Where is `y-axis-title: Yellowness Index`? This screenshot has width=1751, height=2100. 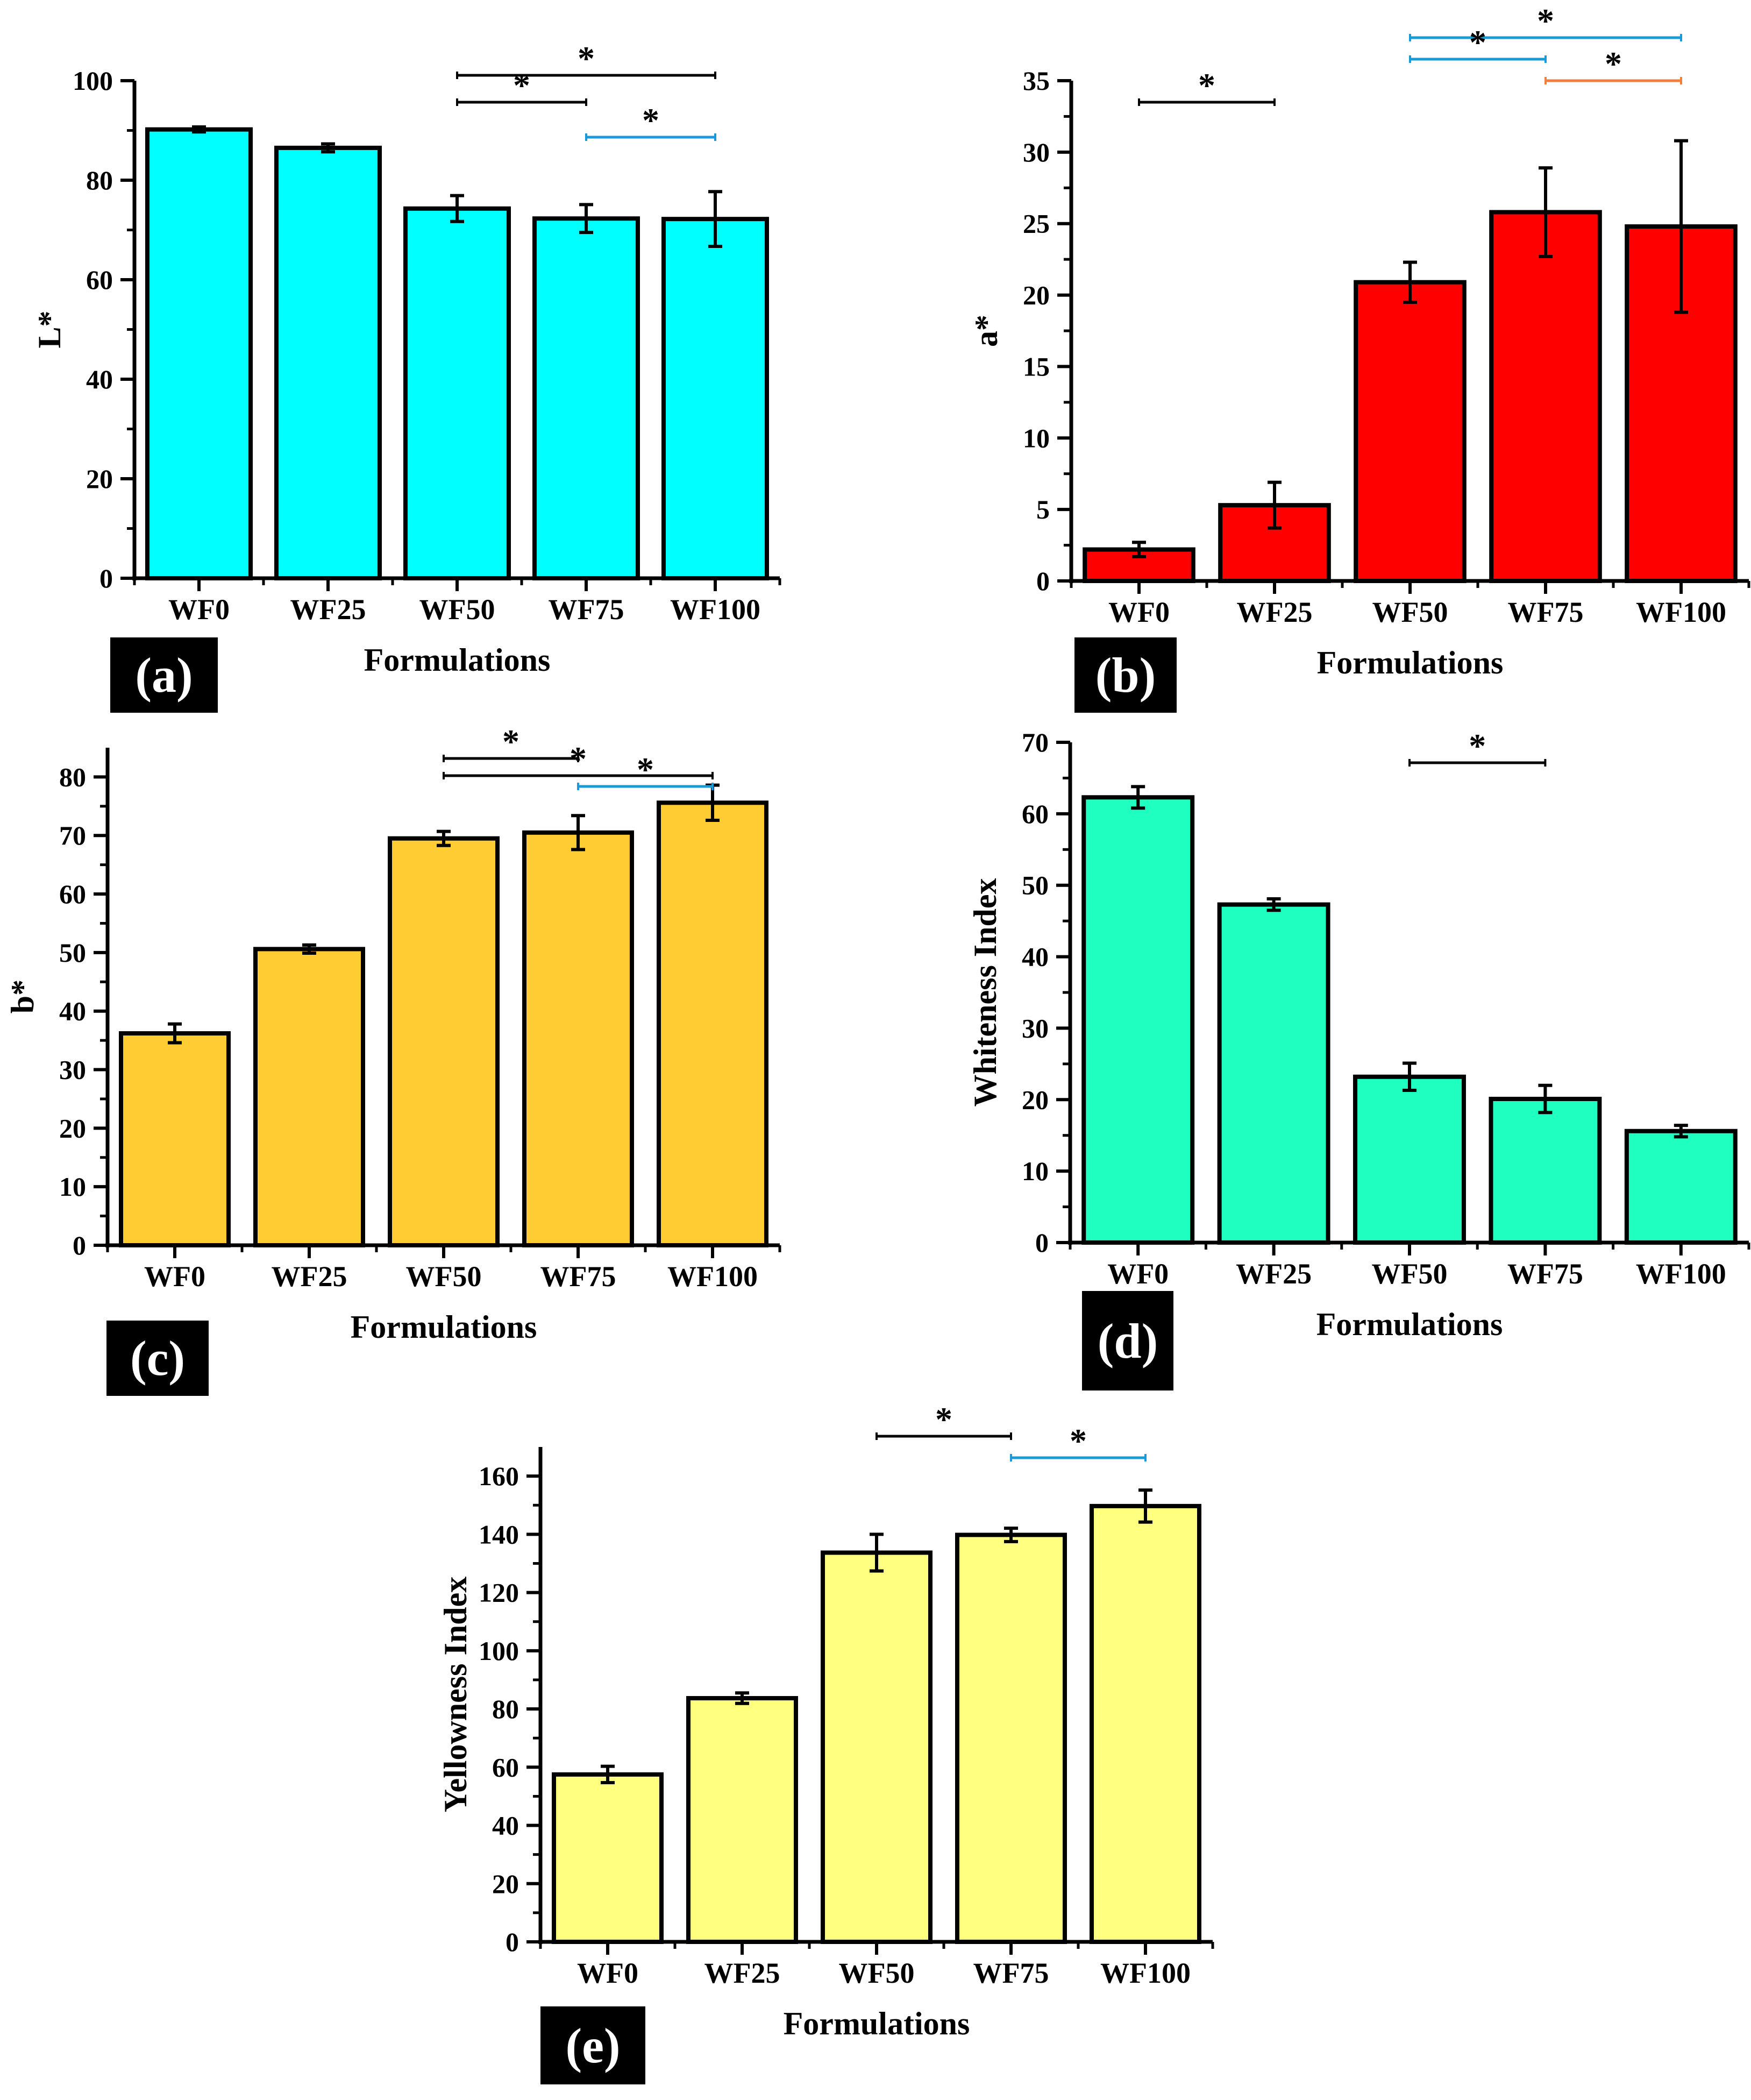 y-axis-title: Yellowness Index is located at coordinates (455, 1694).